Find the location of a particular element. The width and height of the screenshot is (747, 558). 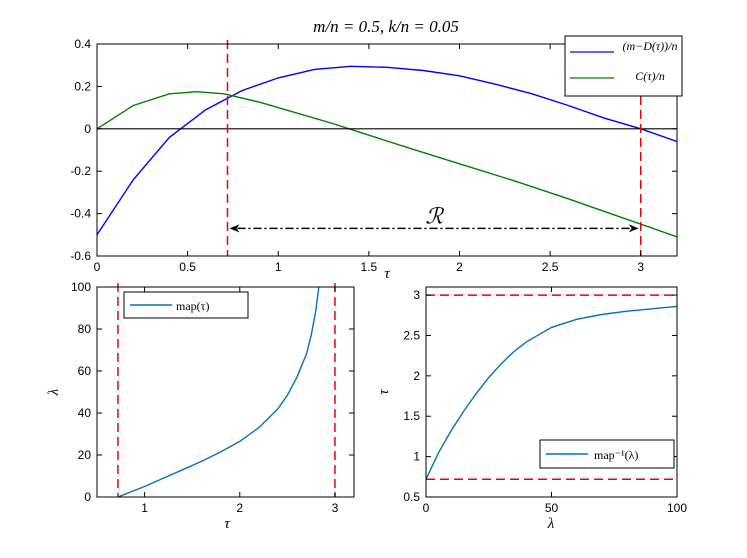

br-xtick-label: 100 is located at coordinates (677, 508).